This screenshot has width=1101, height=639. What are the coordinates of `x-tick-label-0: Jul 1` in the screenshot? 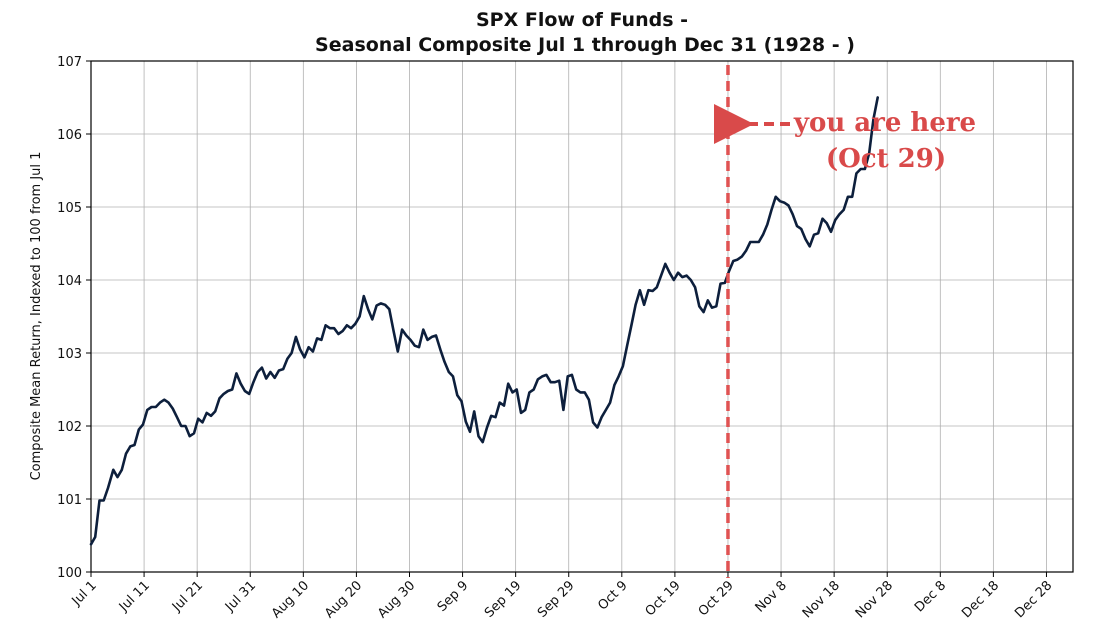 It's located at (84, 593).